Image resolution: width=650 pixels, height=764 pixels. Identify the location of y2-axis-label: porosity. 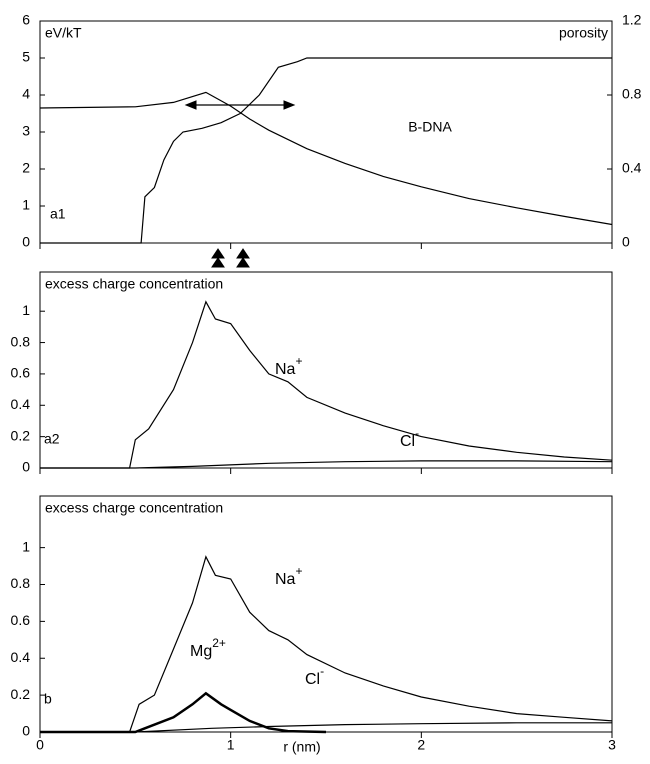
(583, 33).